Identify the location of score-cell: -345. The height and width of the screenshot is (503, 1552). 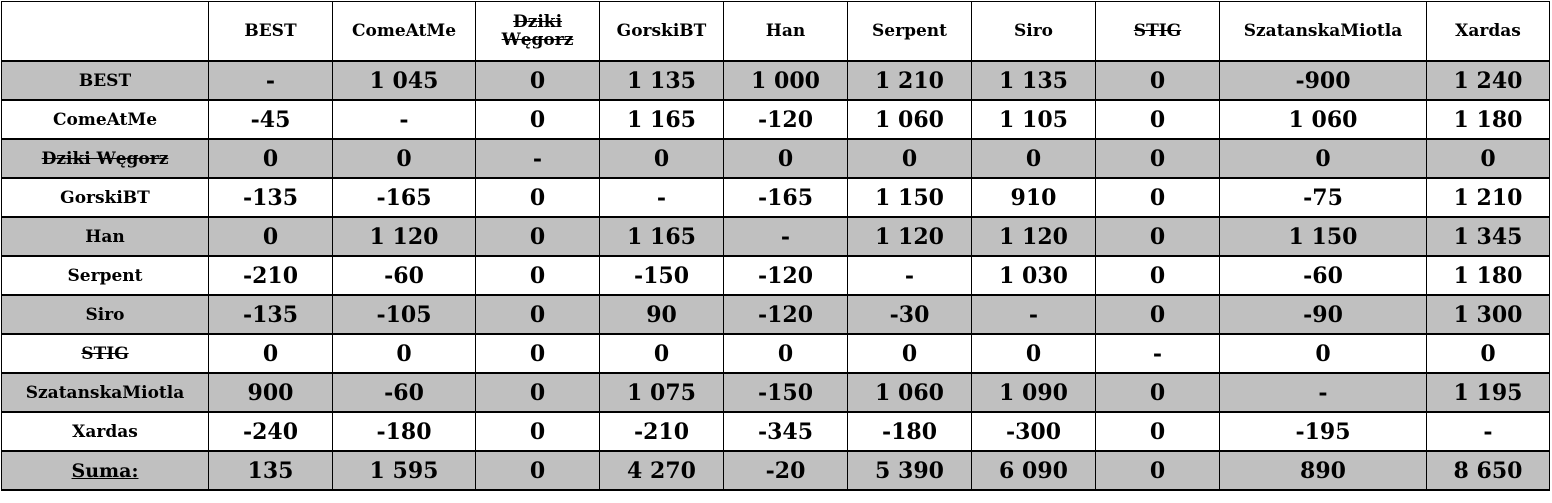
(785, 431).